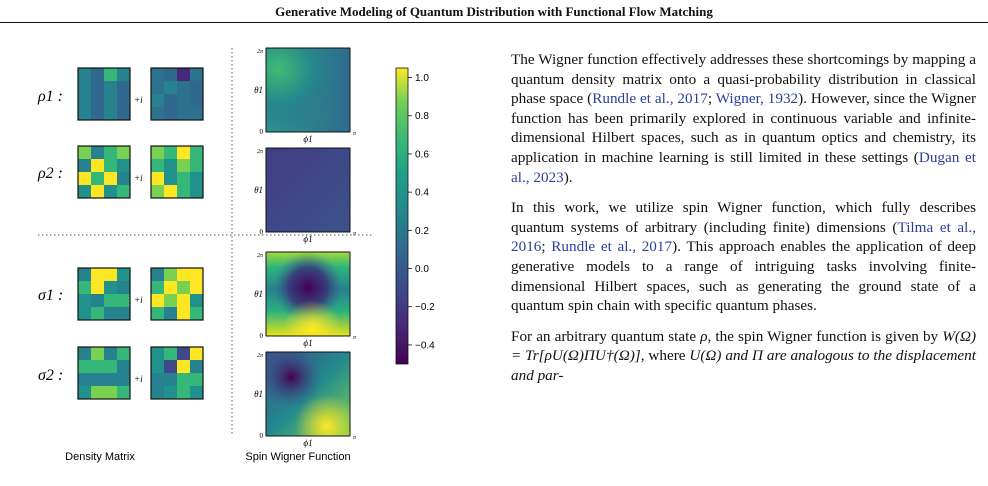 This screenshot has width=988, height=486. What do you see at coordinates (355, 134) in the screenshot?
I see `x-end-tick-1: π` at bounding box center [355, 134].